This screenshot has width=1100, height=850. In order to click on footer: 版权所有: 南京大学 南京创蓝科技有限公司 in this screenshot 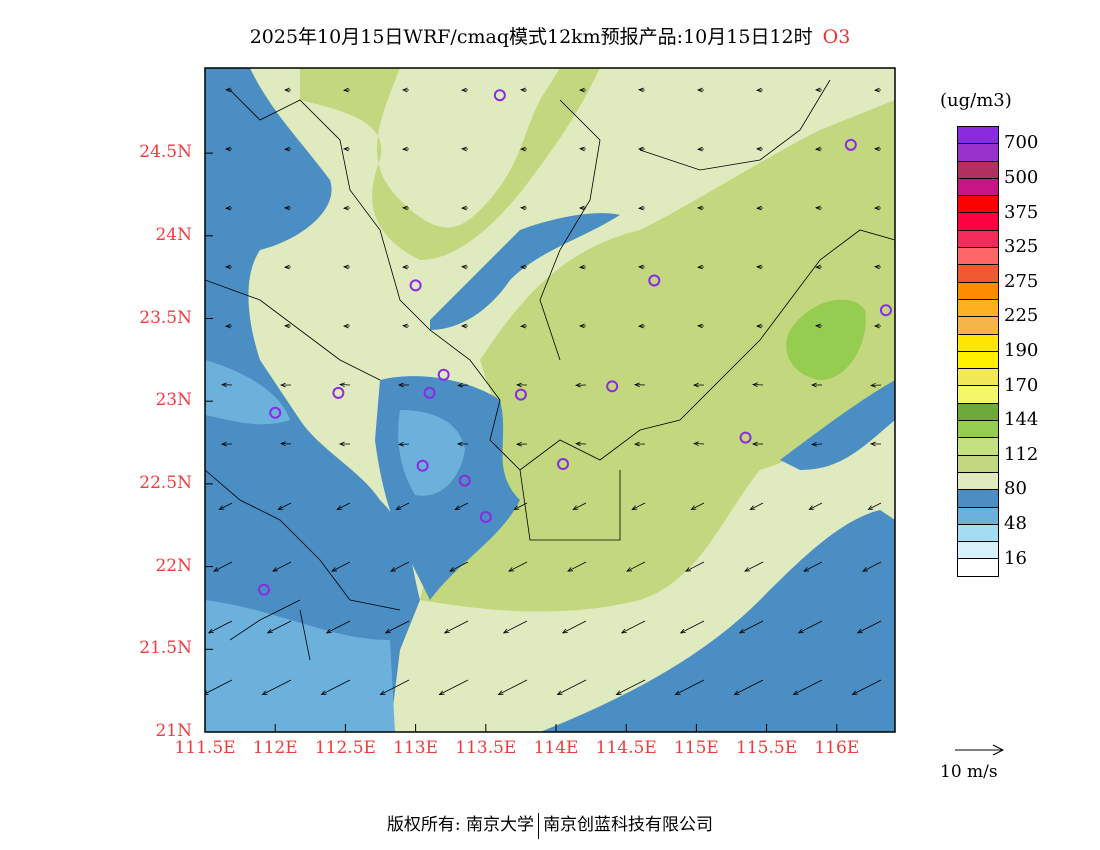, I will do `click(550, 824)`.